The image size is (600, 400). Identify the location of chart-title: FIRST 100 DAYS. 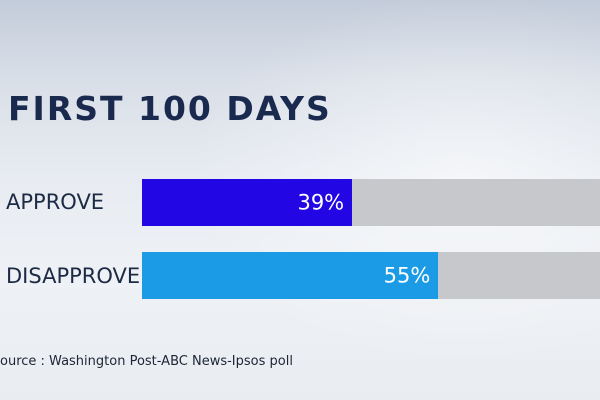
(170, 108).